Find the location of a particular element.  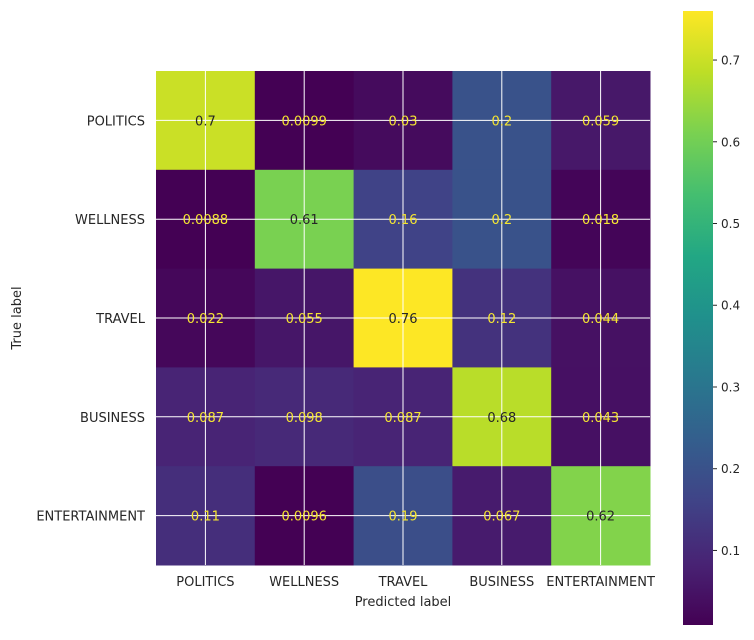

cell-value-label: 0.61 is located at coordinates (304, 220).